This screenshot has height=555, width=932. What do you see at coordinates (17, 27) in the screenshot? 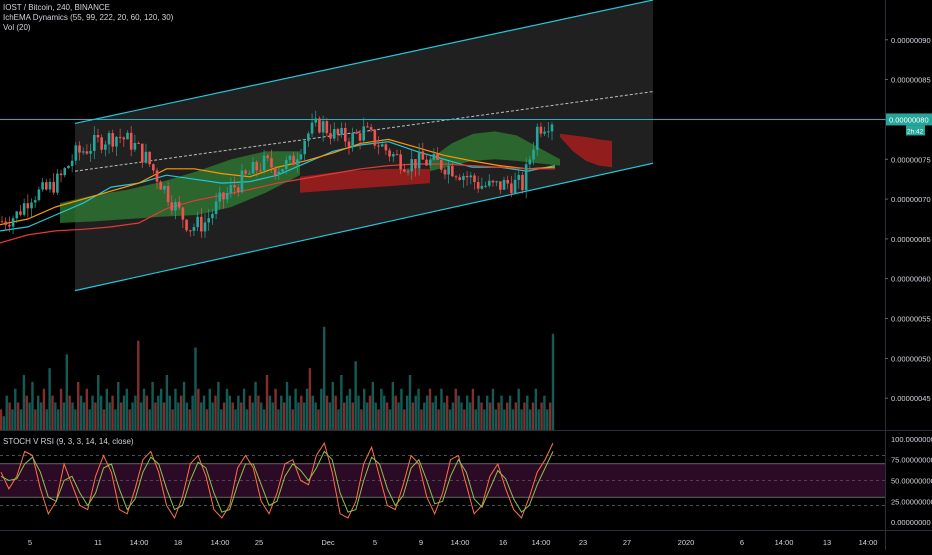
I see `indicator-volume: Vol (20)` at bounding box center [17, 27].